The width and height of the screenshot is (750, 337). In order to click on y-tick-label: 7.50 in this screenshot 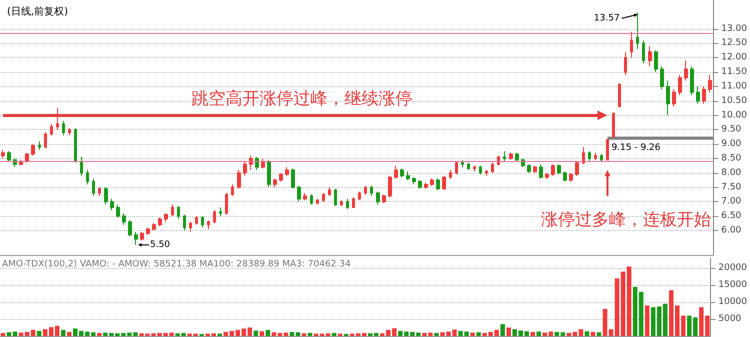, I will do `click(731, 187)`.